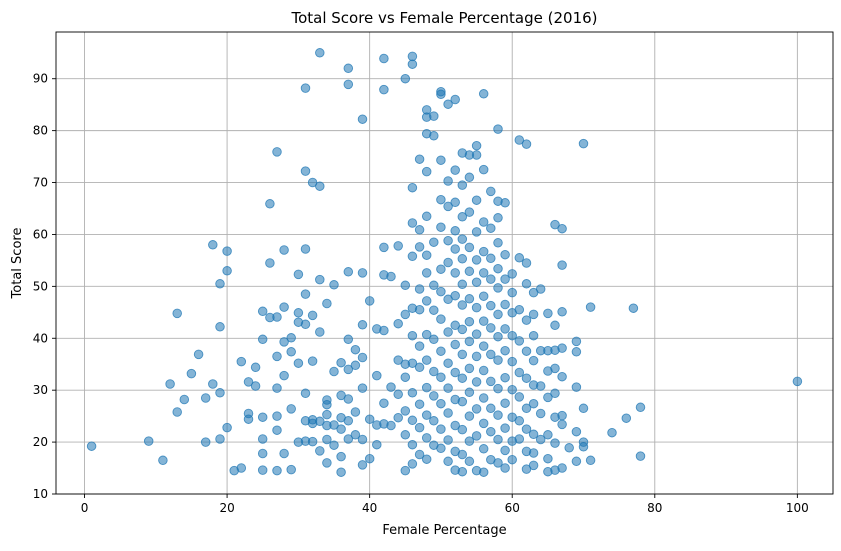 The image size is (841, 551). Describe the element at coordinates (44, 286) in the screenshot. I see `y-axis-ticks: 10 20 30 40 50 60 70 80 90` at that location.